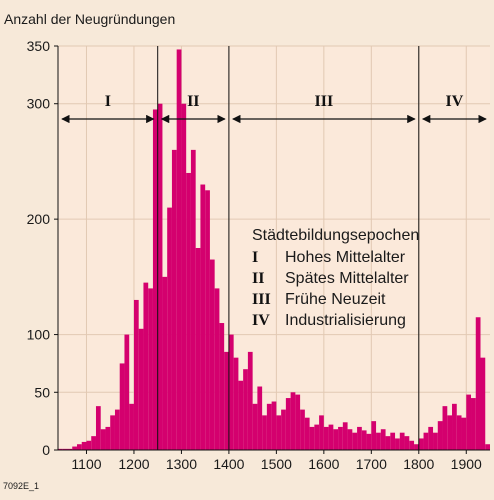  I want to click on x-tick-label-3: 1400, so click(228, 464).